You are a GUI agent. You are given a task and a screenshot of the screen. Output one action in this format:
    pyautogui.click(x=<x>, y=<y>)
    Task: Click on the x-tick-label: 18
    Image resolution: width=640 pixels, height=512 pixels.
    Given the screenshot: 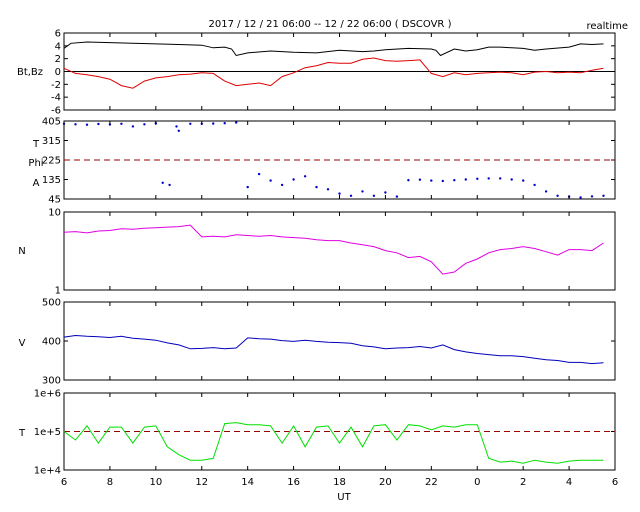 What is the action you would take?
    pyautogui.click(x=339, y=482)
    